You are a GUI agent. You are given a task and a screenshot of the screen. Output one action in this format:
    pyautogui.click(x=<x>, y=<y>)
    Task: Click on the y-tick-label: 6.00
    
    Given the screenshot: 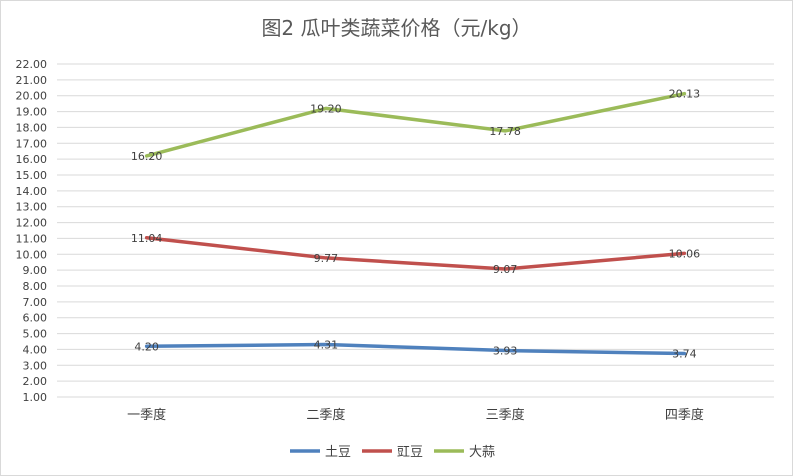 What is the action you would take?
    pyautogui.click(x=35, y=318)
    